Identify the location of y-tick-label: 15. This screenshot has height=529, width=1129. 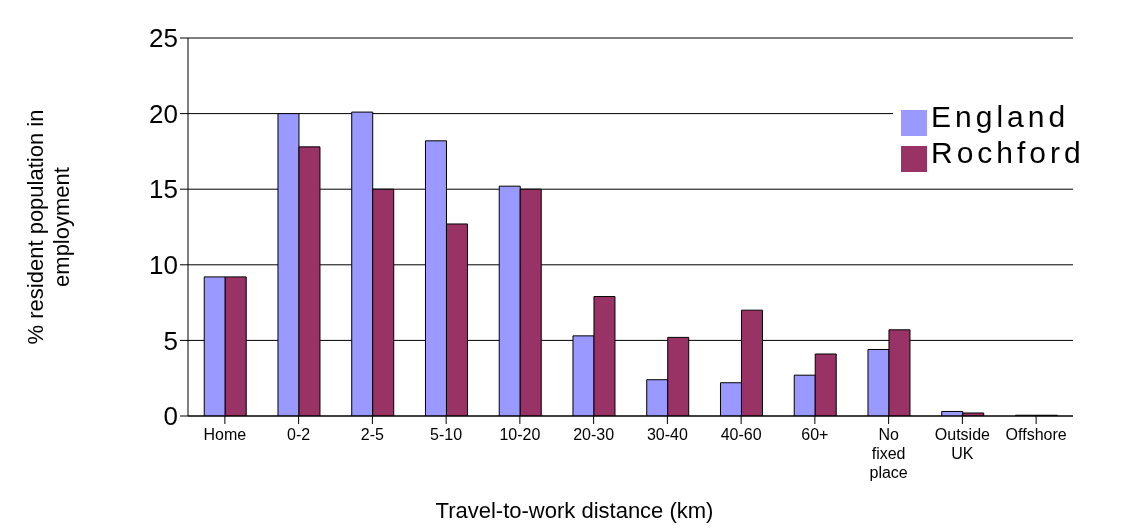
(163, 189).